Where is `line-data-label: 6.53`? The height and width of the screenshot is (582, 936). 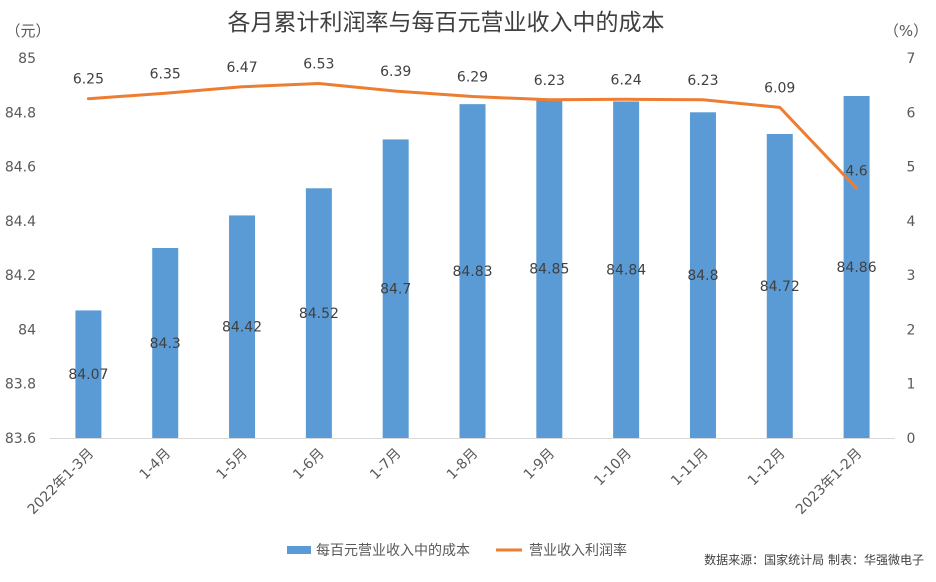 line-data-label: 6.53 is located at coordinates (318, 65).